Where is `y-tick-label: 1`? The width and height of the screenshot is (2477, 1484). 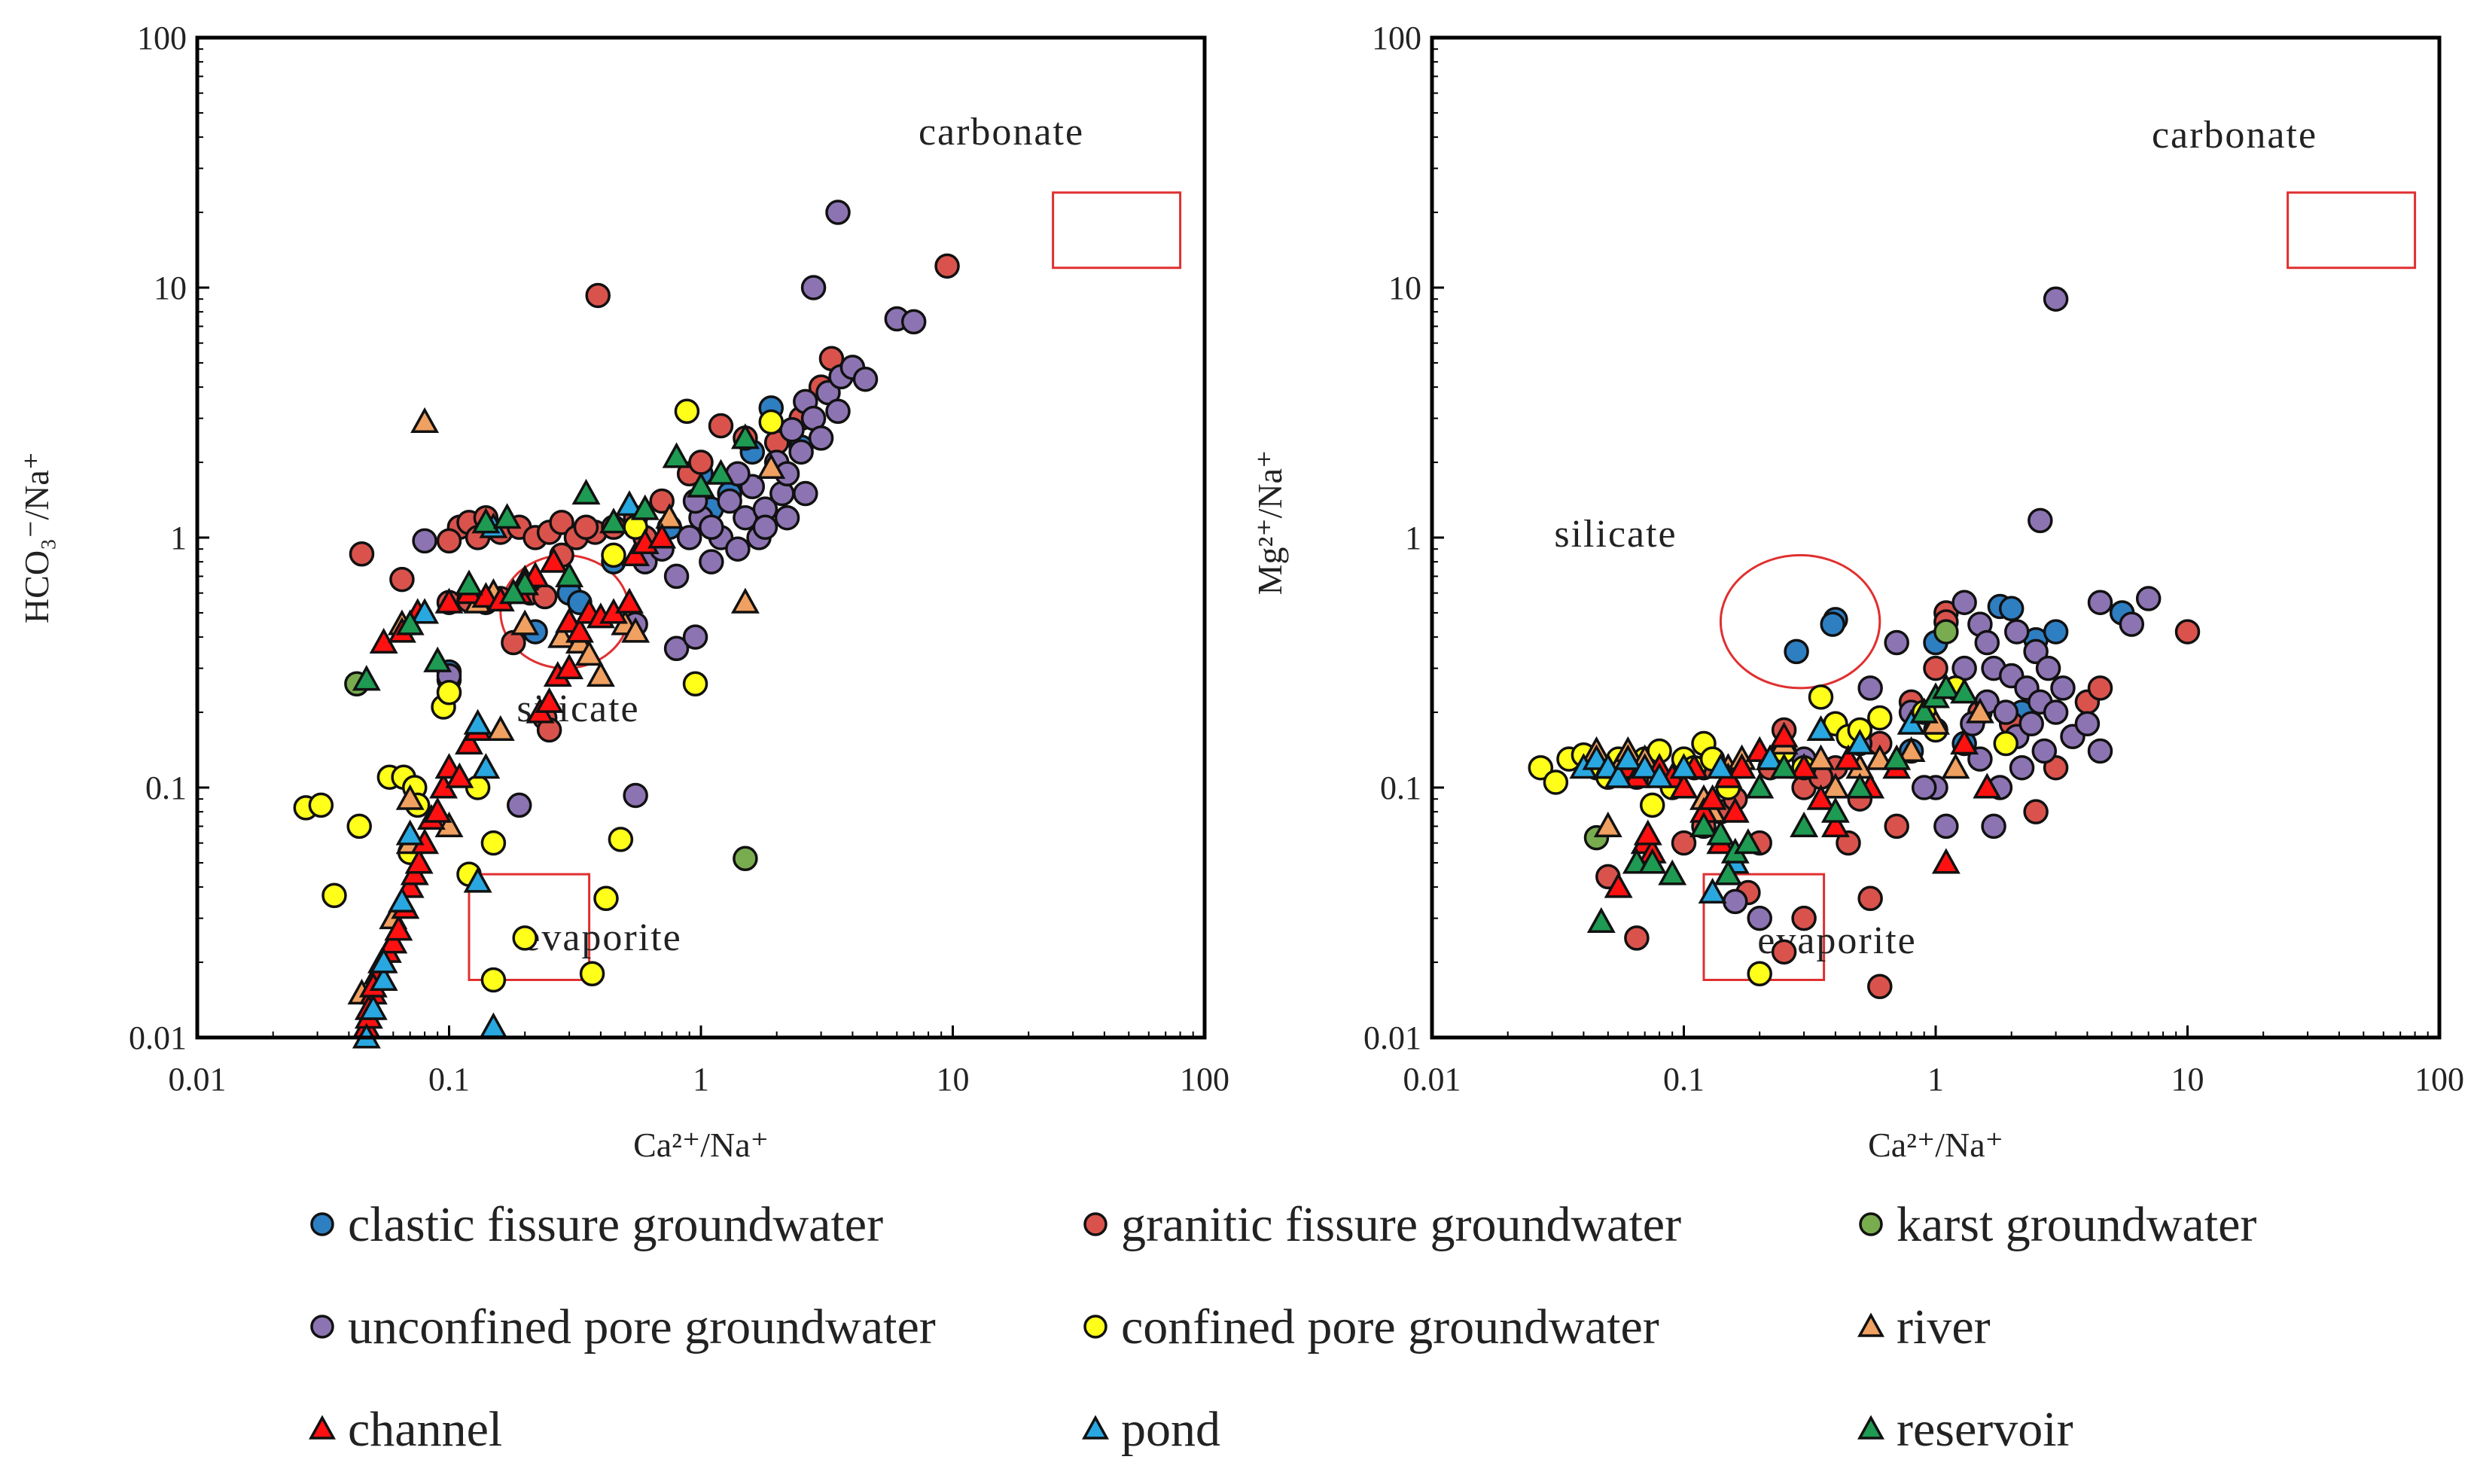 y-tick-label: 1 is located at coordinates (1413, 538).